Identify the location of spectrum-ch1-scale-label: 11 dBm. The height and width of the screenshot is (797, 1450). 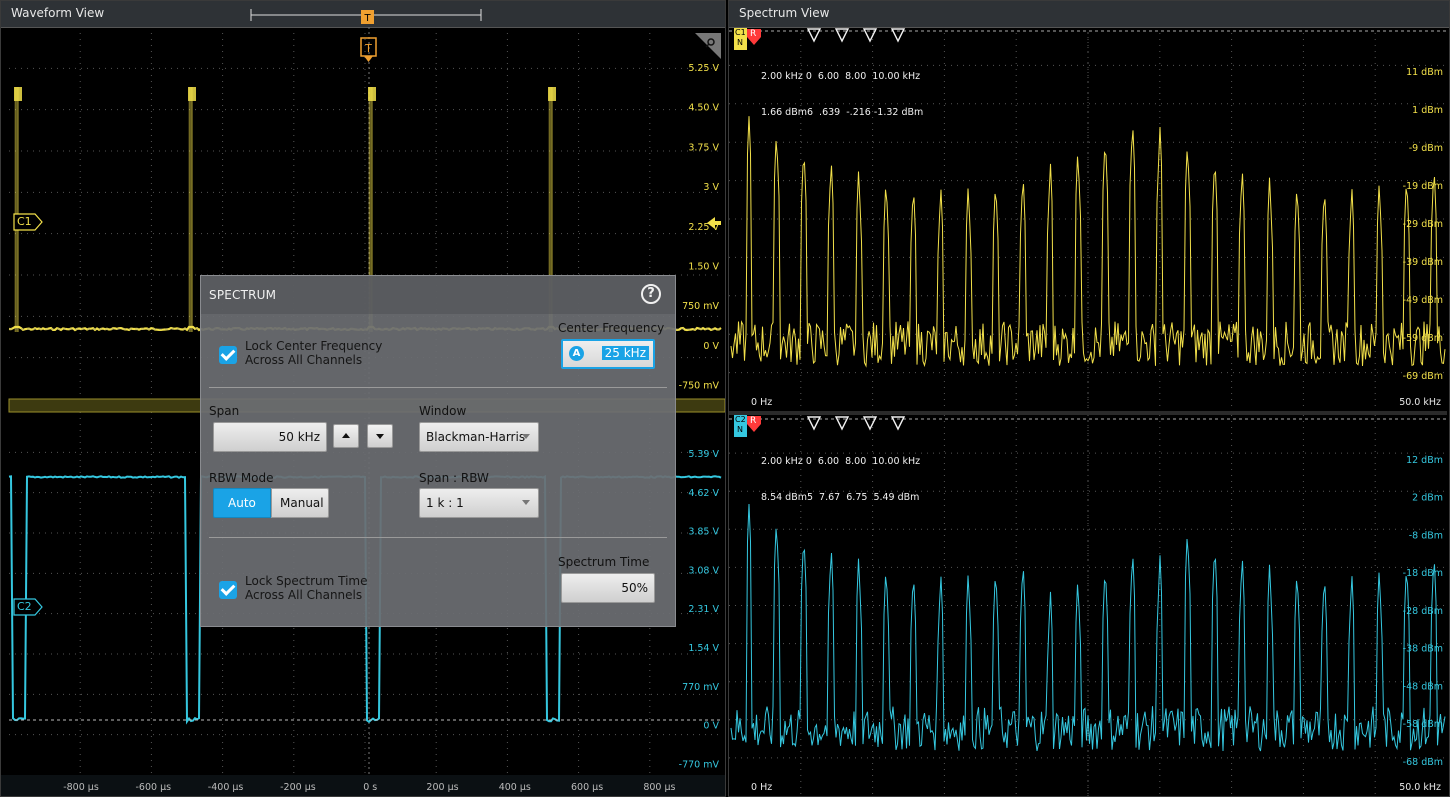
(1424, 72).